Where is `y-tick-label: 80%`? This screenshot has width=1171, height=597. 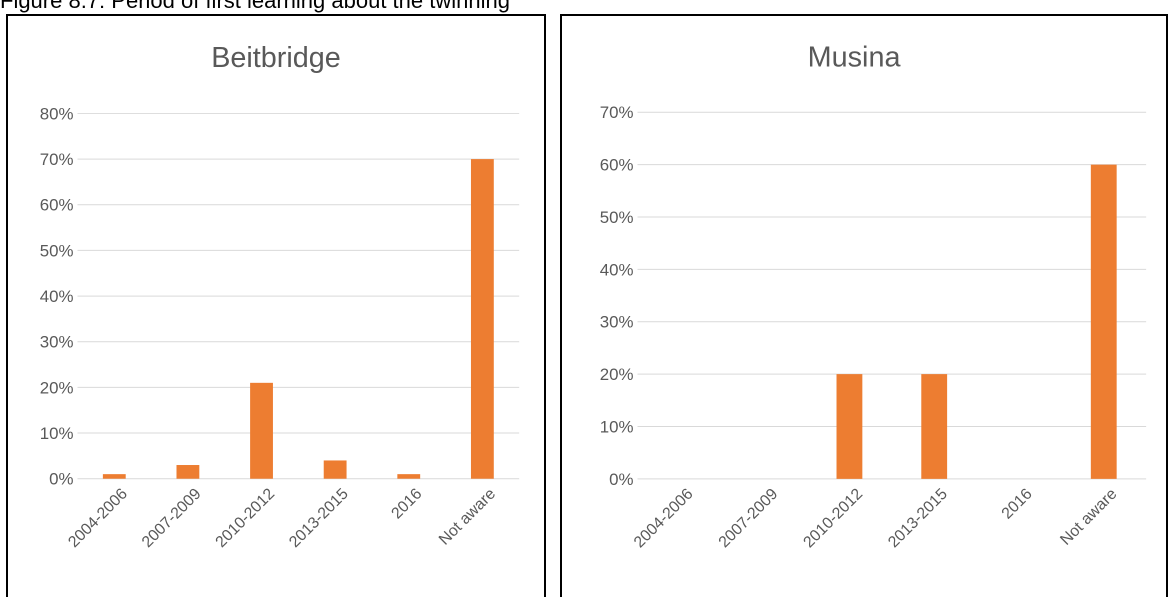 y-tick-label: 80% is located at coordinates (57, 113).